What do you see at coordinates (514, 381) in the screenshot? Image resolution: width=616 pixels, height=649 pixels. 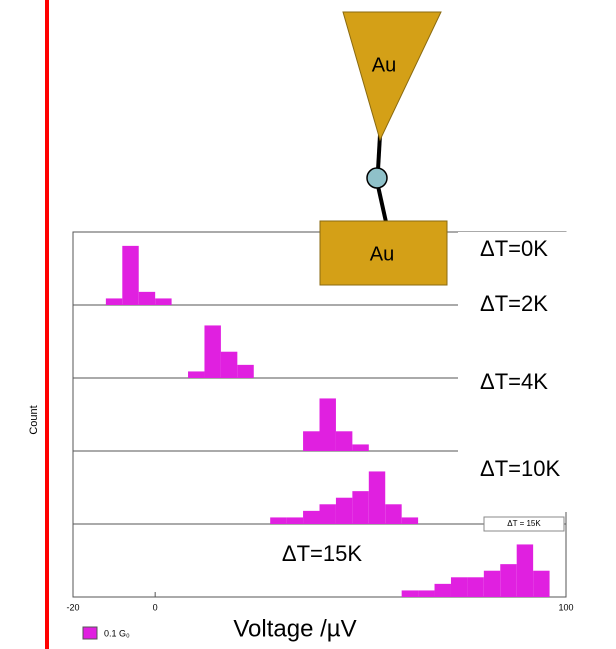 I see `panel-label: ΔT=4K` at bounding box center [514, 381].